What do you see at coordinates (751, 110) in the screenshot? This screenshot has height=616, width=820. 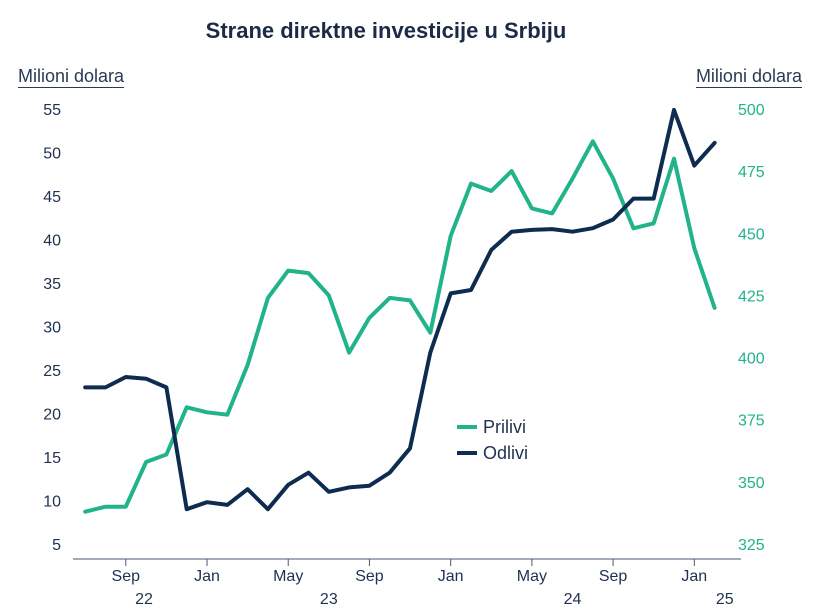 I see `right-tick-label: 500` at bounding box center [751, 110].